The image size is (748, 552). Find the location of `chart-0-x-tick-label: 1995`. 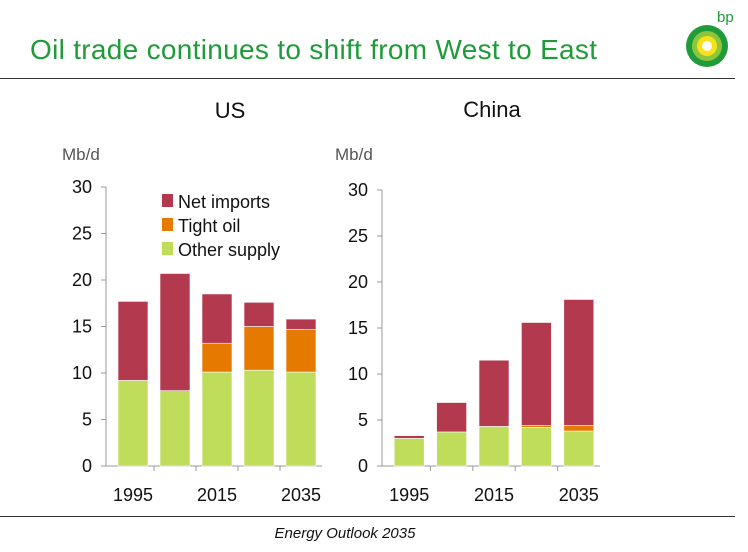

chart-0-x-tick-label: 1995 is located at coordinates (133, 495).